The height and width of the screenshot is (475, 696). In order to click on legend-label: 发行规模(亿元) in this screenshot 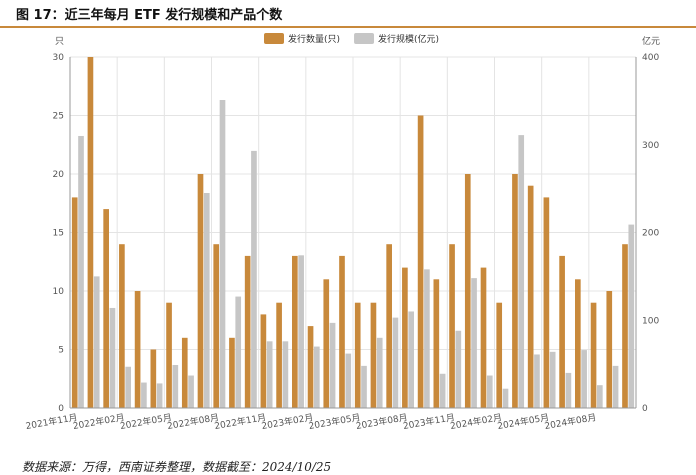, I will do `click(408, 39)`.